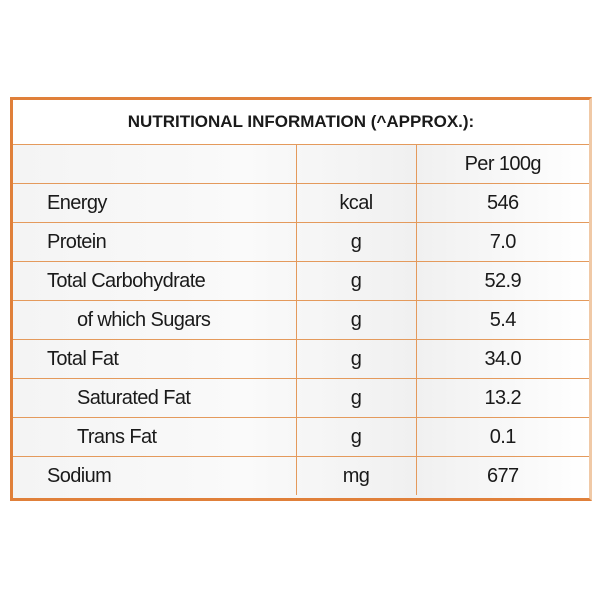 The width and height of the screenshot is (600, 600). I want to click on row: Energy kcal 546, so click(301, 203).